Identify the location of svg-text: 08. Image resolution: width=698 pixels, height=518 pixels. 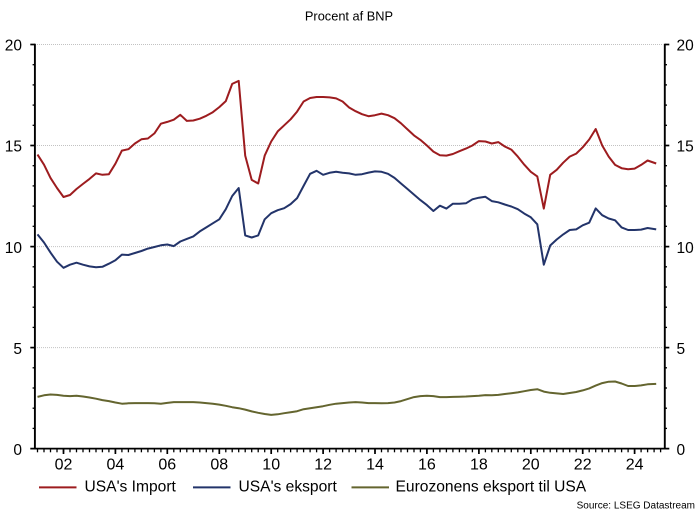
(219, 465).